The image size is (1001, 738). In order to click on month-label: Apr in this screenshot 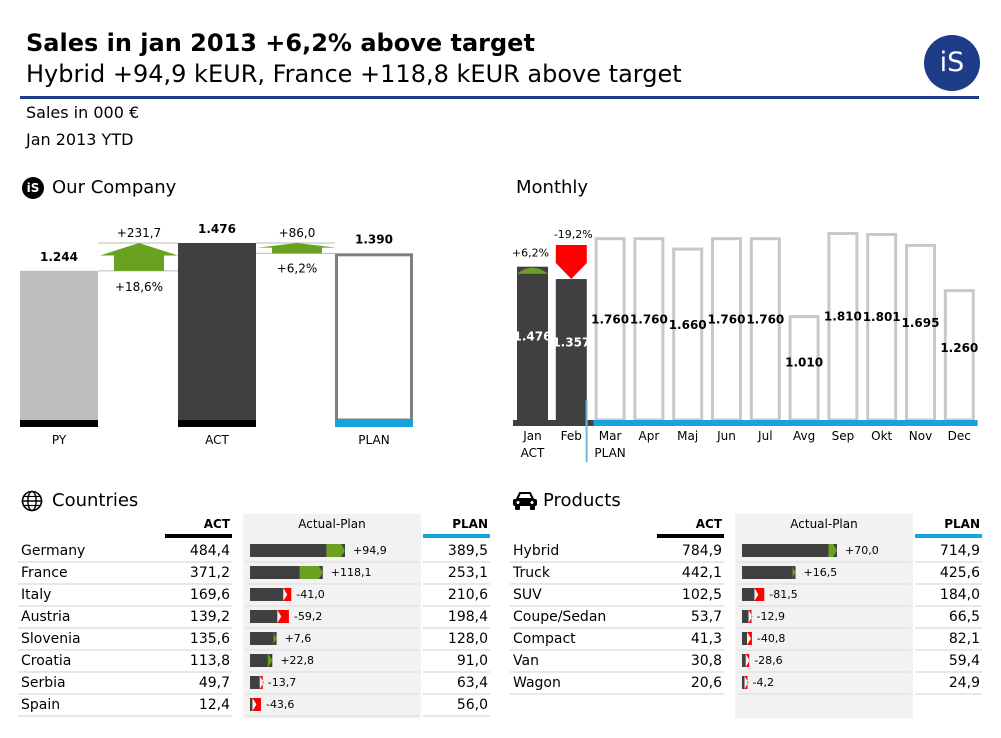, I will do `click(649, 436)`.